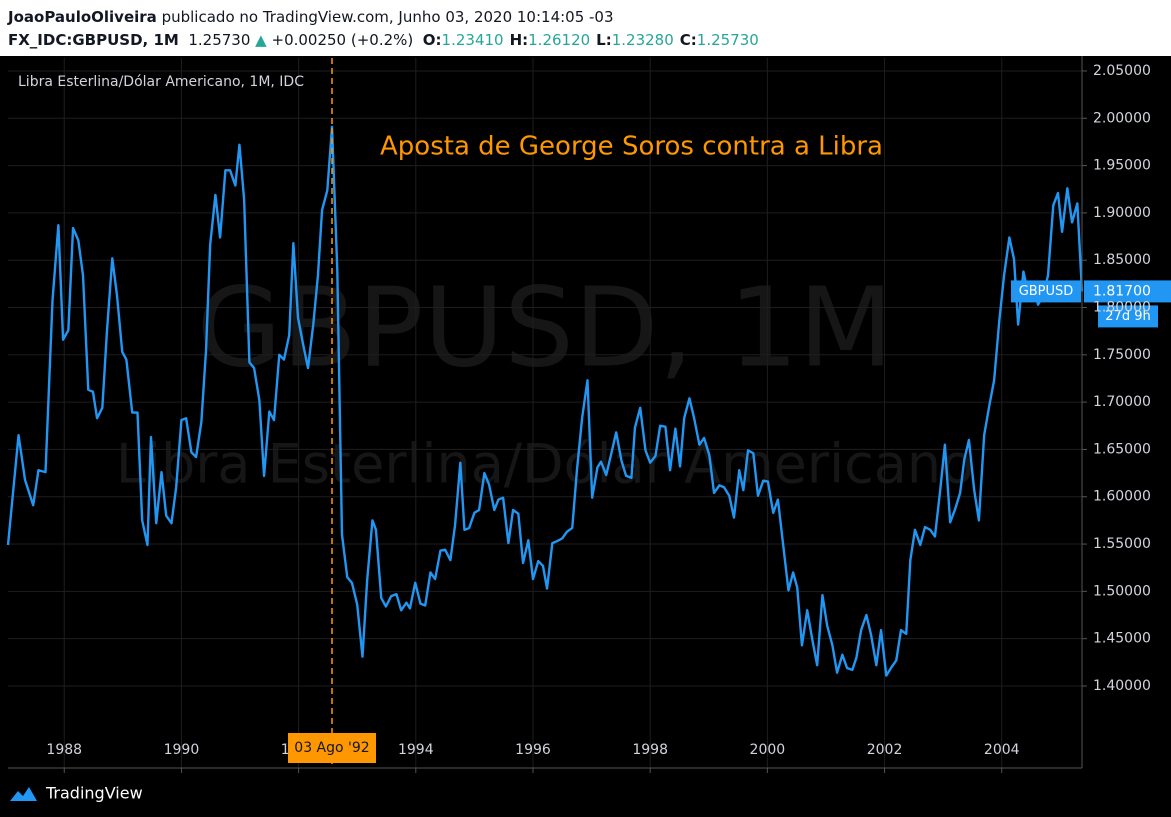 This screenshot has height=817, width=1171. What do you see at coordinates (604, 40) in the screenshot?
I see `ohlc-key: L:` at bounding box center [604, 40].